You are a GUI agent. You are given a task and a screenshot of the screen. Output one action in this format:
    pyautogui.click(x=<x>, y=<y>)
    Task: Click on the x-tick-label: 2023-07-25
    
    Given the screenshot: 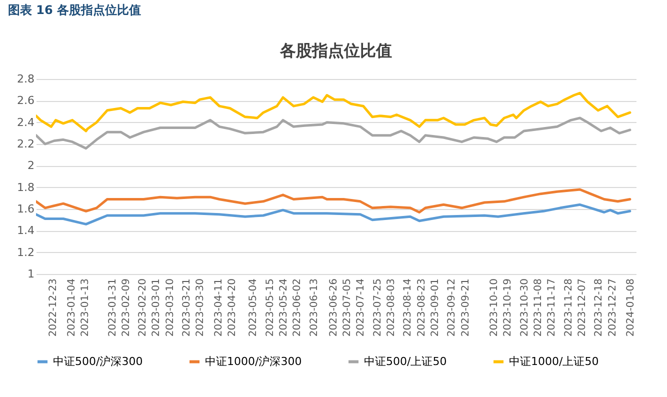 What is the action you would take?
    pyautogui.click(x=378, y=307)
    